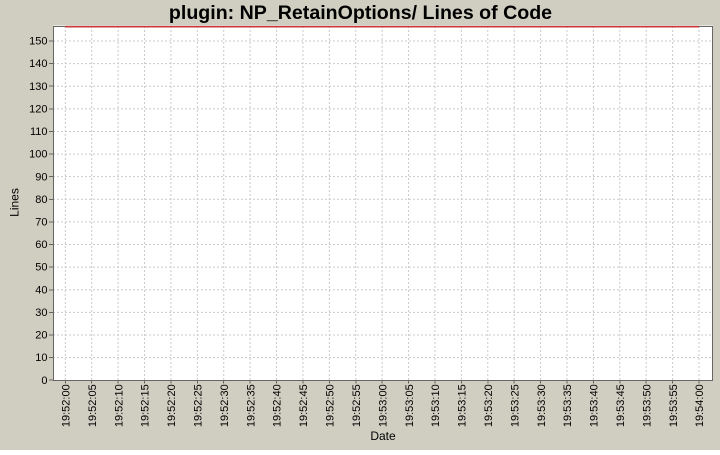 The image size is (720, 455). What do you see at coordinates (331, 405) in the screenshot?
I see `svg-text: 19:52:50` at bounding box center [331, 405].